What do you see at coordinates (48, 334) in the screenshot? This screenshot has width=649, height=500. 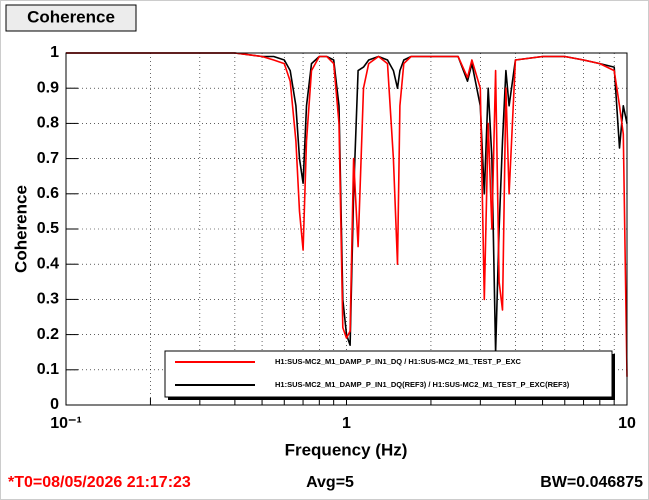 I see `y-tick-label: 0.2` at bounding box center [48, 334].